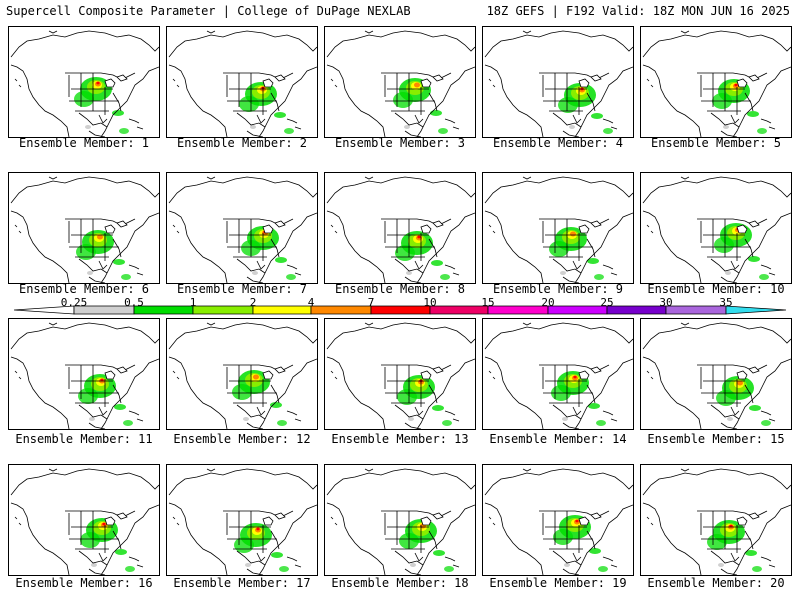 The width and height of the screenshot is (800, 600). What do you see at coordinates (430, 302) in the screenshot?
I see `scale-tick-label: 10` at bounding box center [430, 302].